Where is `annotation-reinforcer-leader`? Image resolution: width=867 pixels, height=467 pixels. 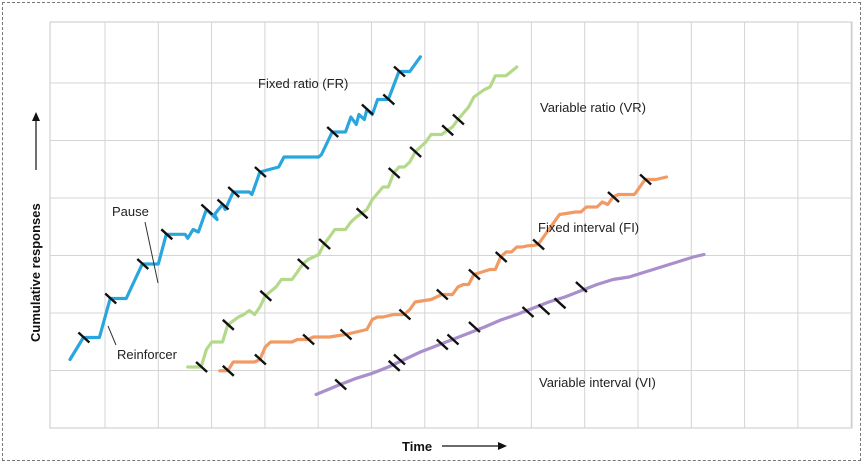 annotation-reinforcer-leader is located at coordinates (112, 335).